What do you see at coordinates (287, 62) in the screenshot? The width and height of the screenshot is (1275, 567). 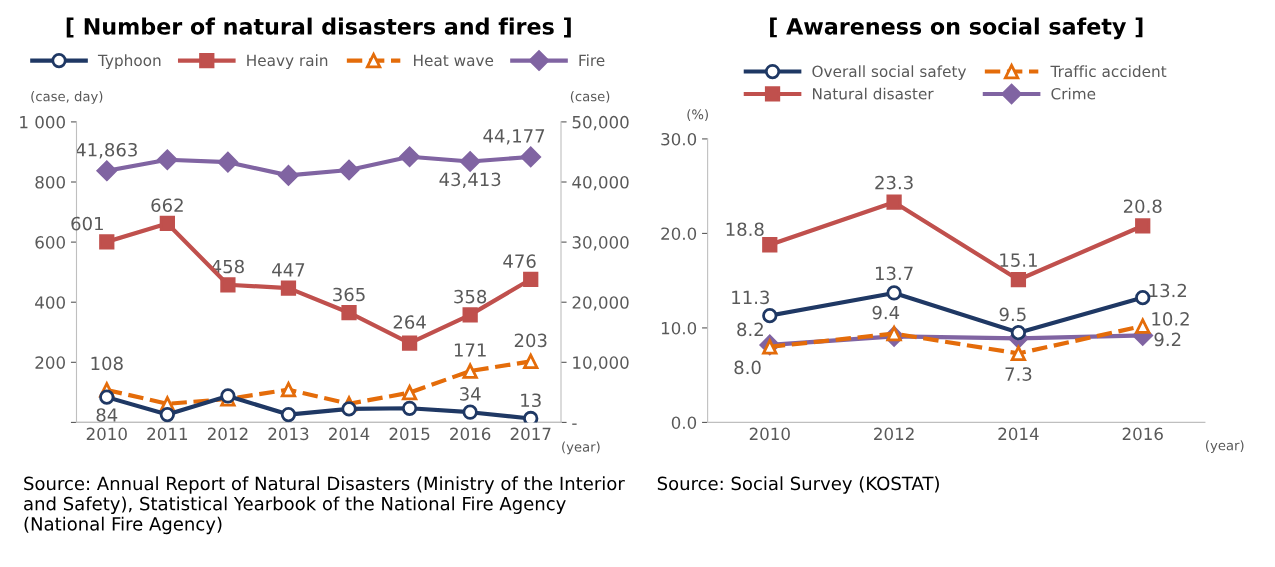 I see `legend-label: Heavy rain` at bounding box center [287, 62].